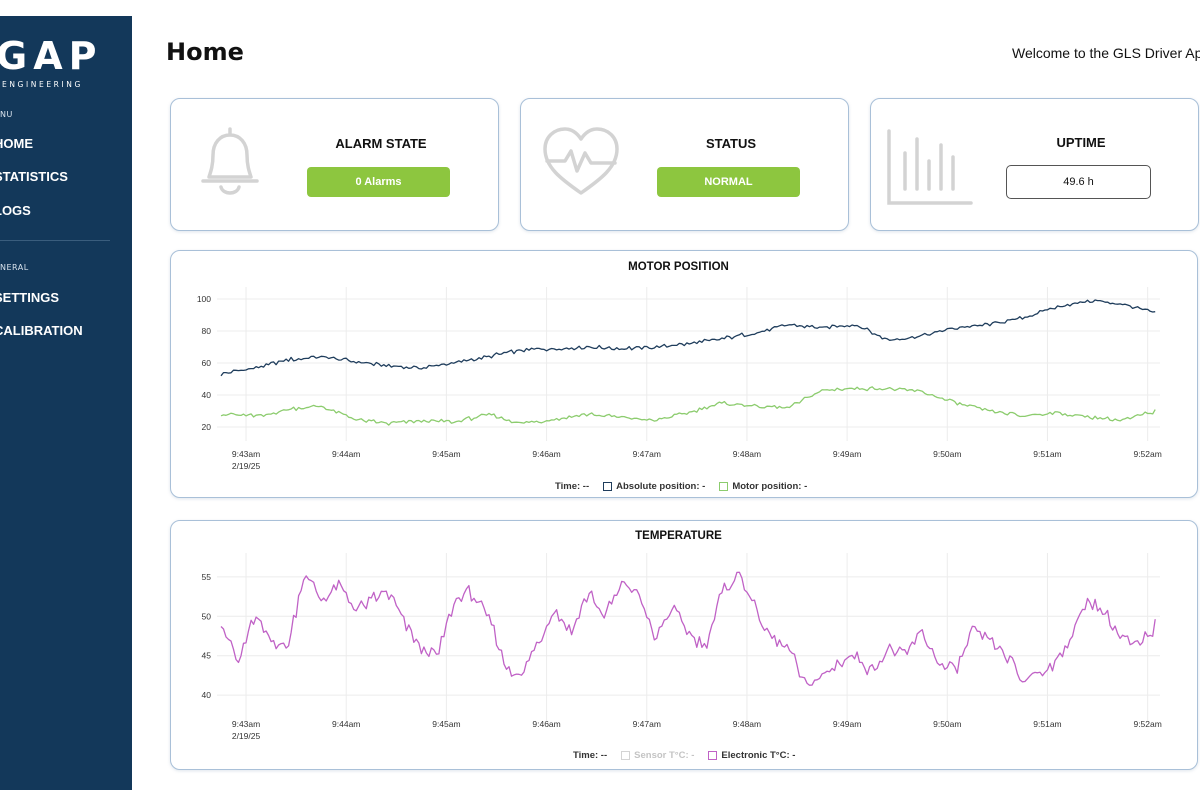  What do you see at coordinates (724, 486) in the screenshot?
I see `legend-swatch-motor` at bounding box center [724, 486].